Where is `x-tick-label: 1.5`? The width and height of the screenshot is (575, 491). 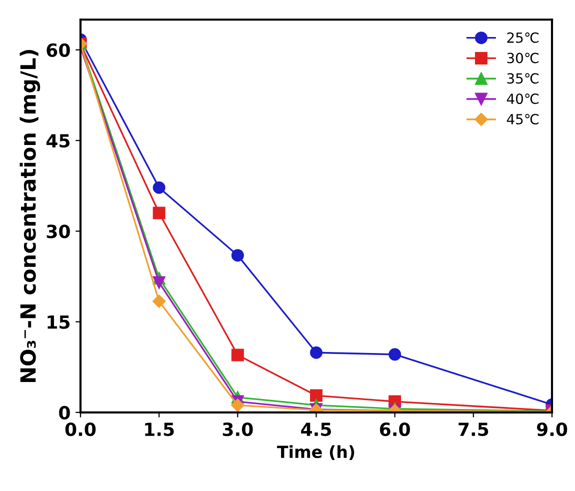
x-tick-label: 1.5 is located at coordinates (159, 429).